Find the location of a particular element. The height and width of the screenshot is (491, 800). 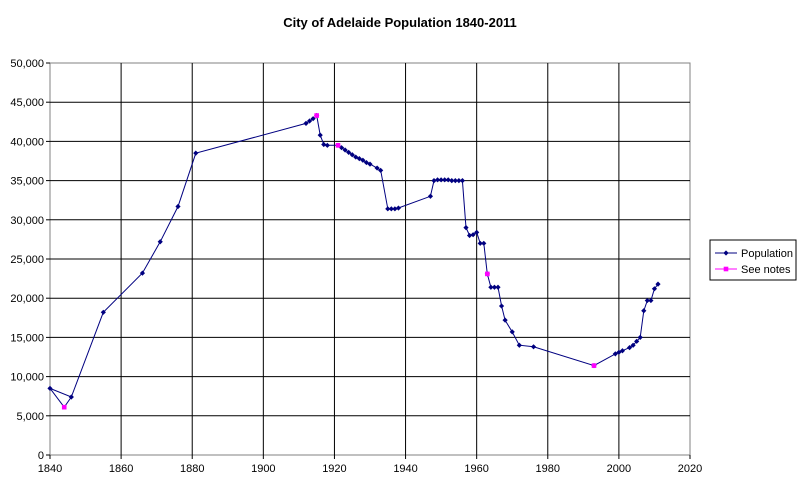

y-tick-label: 25,000 is located at coordinates (27, 260).